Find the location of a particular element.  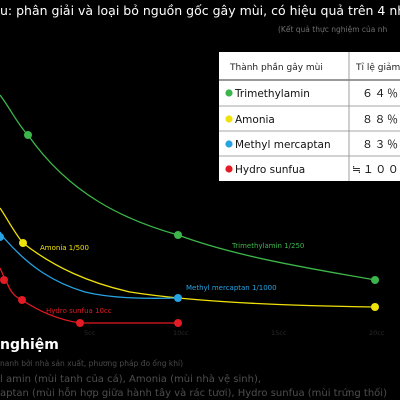

row-name: Methyl mercaptan is located at coordinates (283, 145).